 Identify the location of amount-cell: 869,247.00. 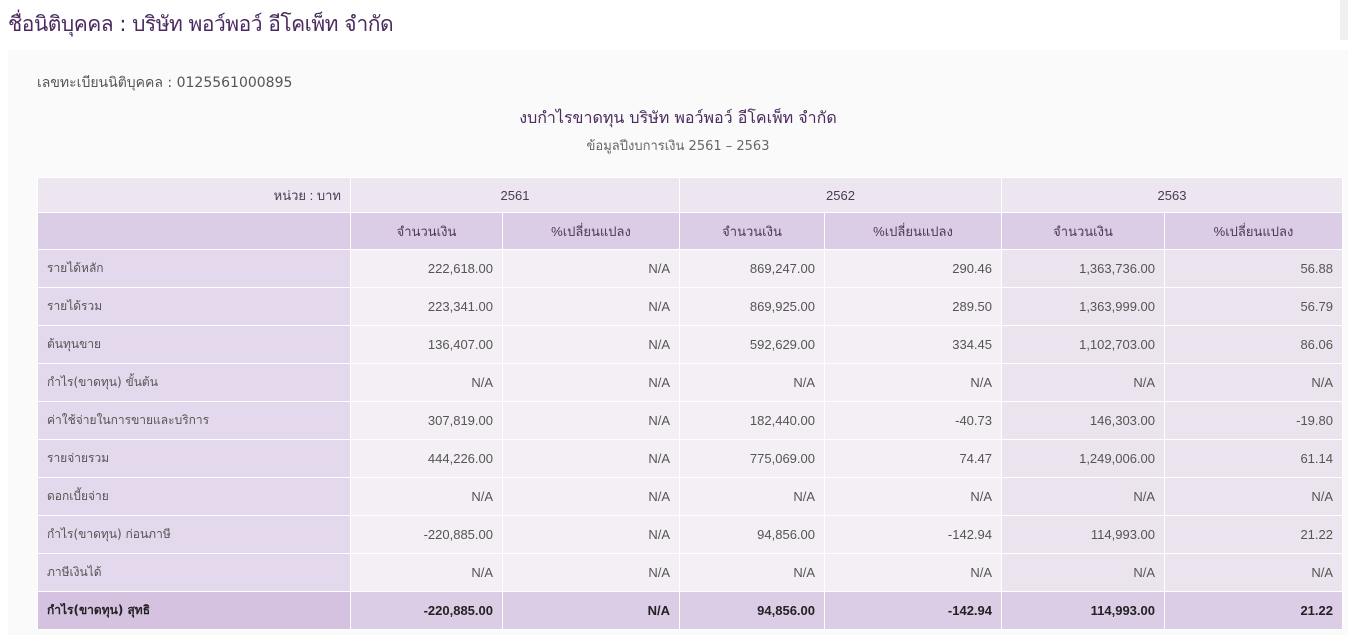
(752, 268).